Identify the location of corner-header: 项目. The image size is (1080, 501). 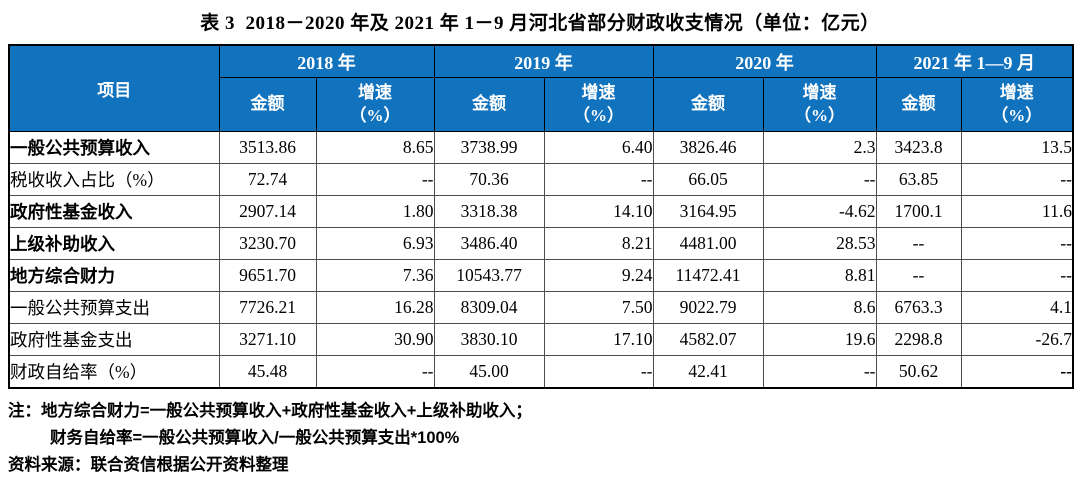
(114, 88).